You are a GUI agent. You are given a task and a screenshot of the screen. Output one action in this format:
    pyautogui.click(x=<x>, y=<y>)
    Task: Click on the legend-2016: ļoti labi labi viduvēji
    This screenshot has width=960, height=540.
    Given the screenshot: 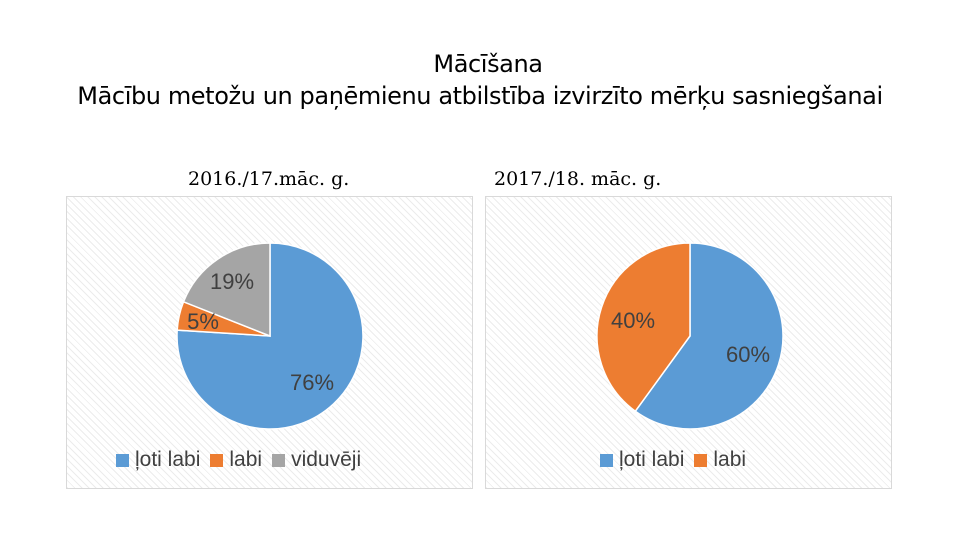 What is the action you would take?
    pyautogui.click(x=243, y=460)
    